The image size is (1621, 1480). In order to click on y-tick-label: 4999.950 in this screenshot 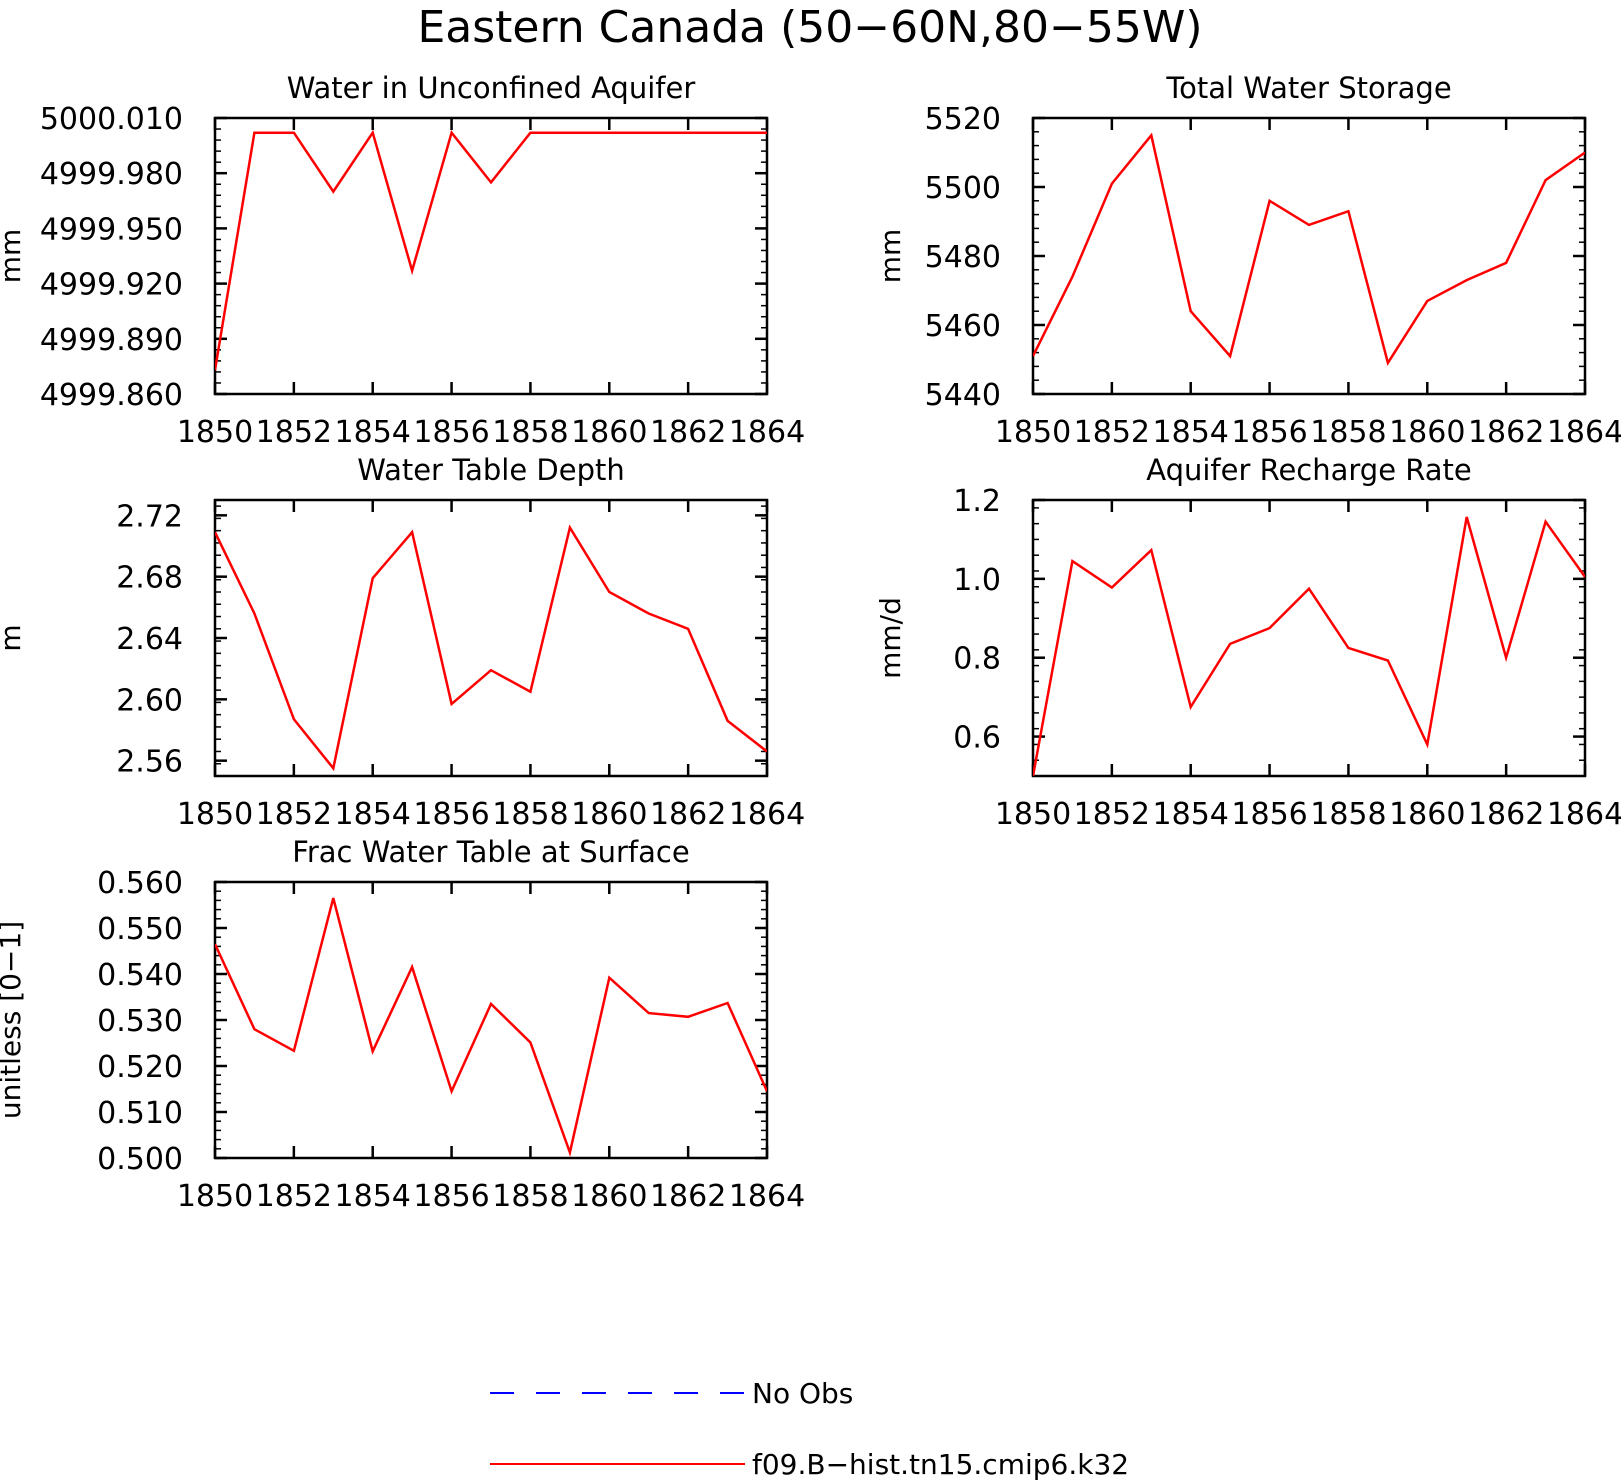, I will do `click(111, 229)`.